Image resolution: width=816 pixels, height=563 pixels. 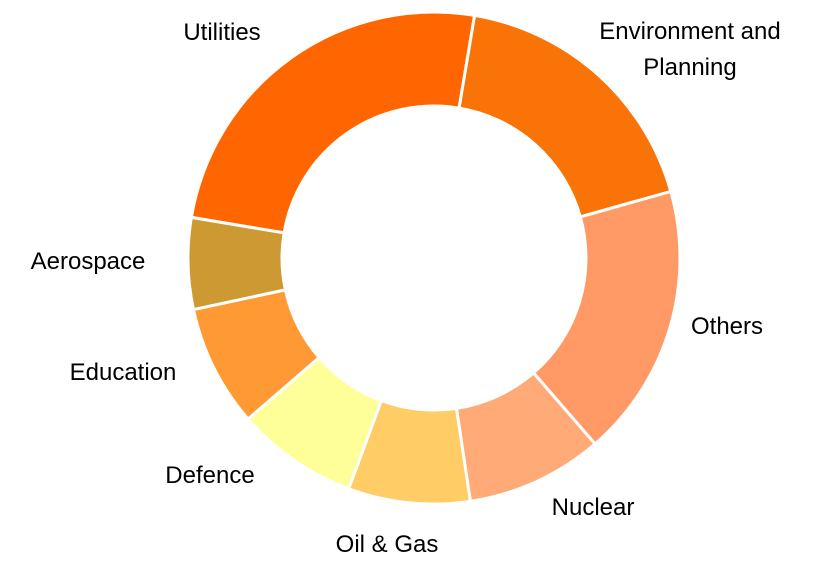 I want to click on segment-label: Environment and Planning, so click(x=690, y=49).